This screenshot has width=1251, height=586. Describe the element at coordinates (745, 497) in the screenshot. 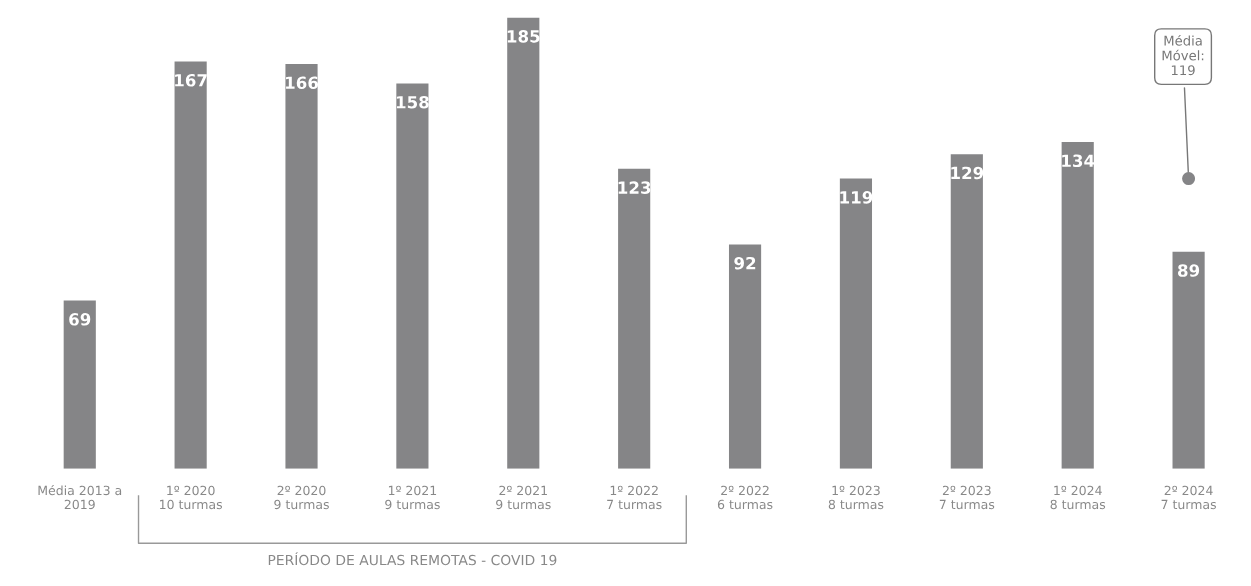

I see `x-tick-label: 2º 2022 6 turmas` at that location.